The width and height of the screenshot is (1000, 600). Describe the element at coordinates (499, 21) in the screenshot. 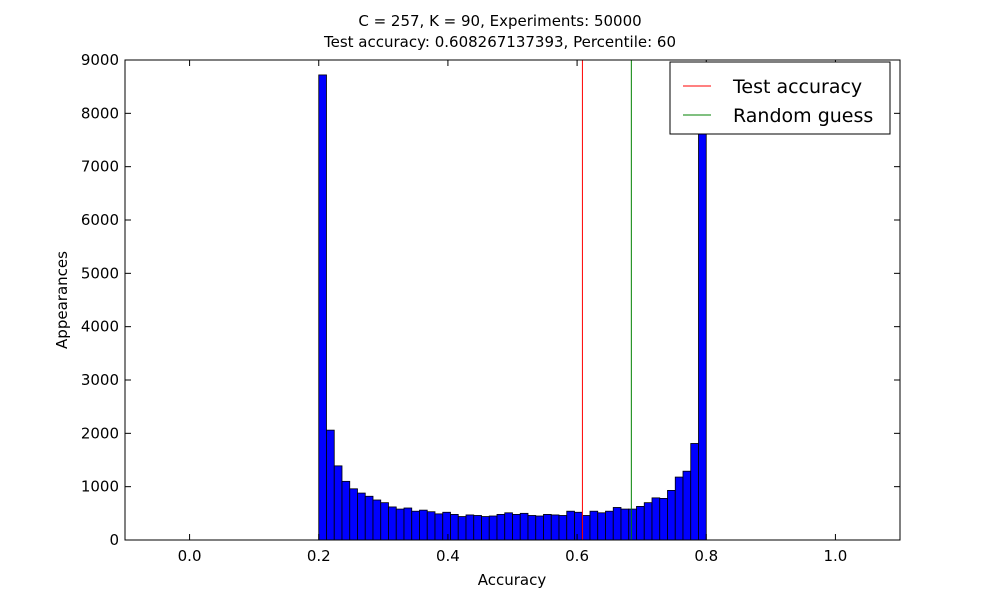

I see `chart-title-line-1: C = 257, K = 90, Experiments: 50000` at that location.